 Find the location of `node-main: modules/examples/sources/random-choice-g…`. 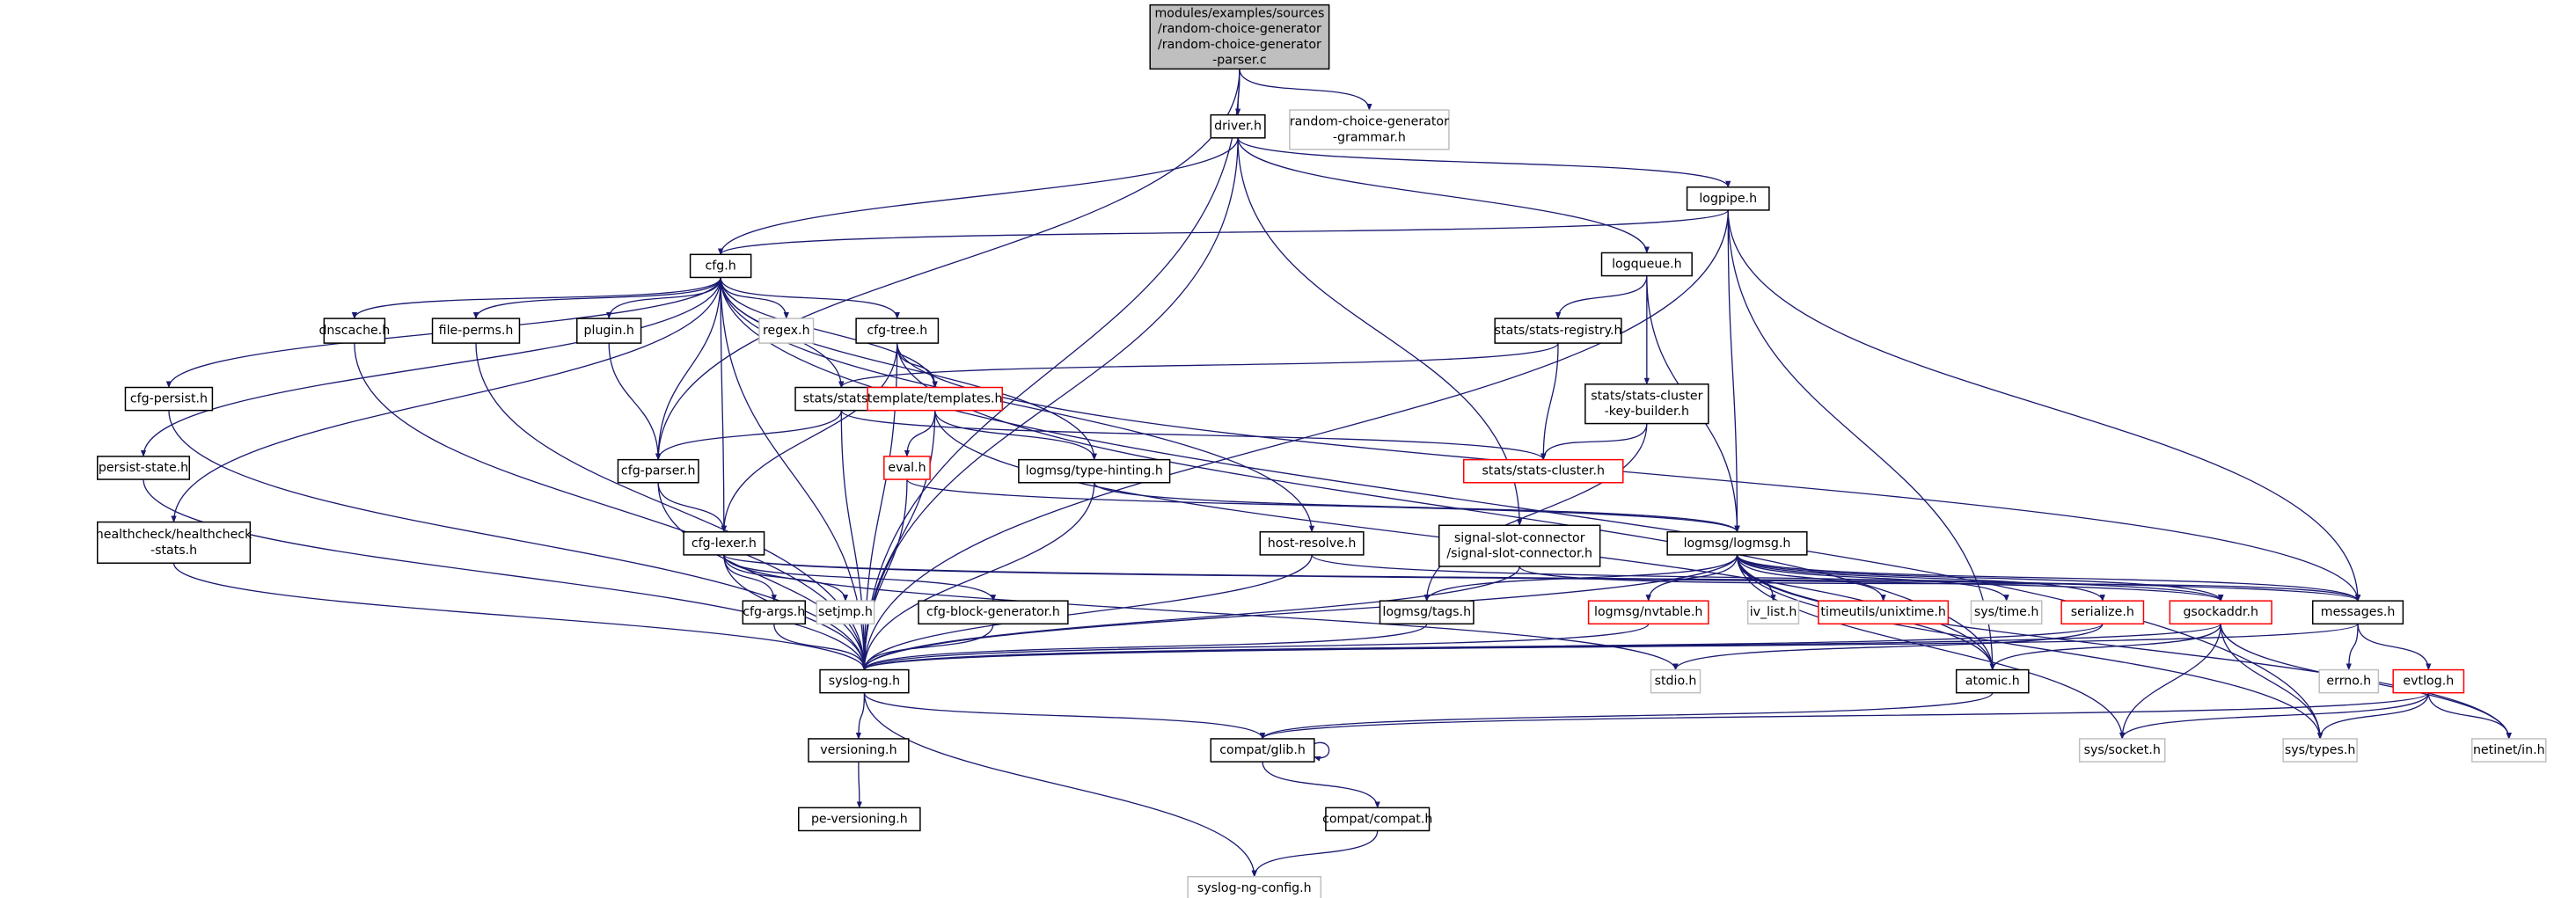

node-main: modules/examples/sources/random-choice-g… is located at coordinates (1239, 37).